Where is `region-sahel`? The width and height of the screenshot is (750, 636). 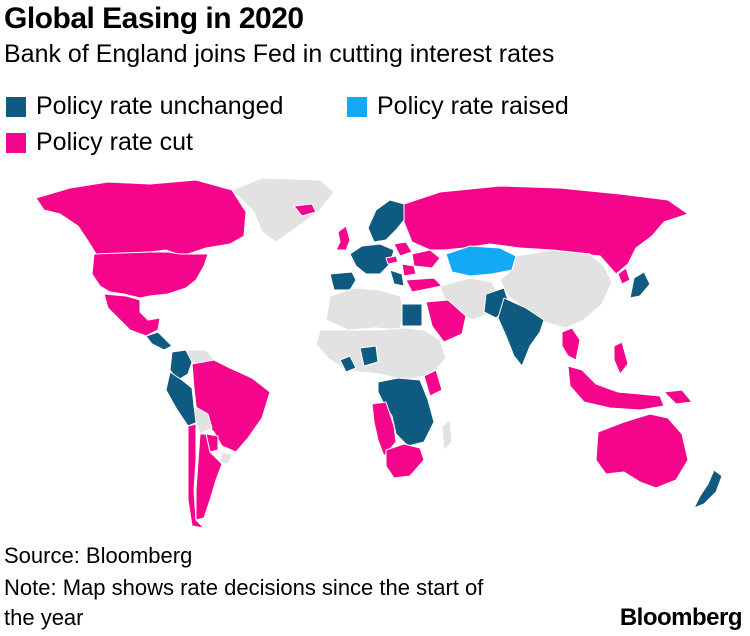 region-sahel is located at coordinates (381, 354).